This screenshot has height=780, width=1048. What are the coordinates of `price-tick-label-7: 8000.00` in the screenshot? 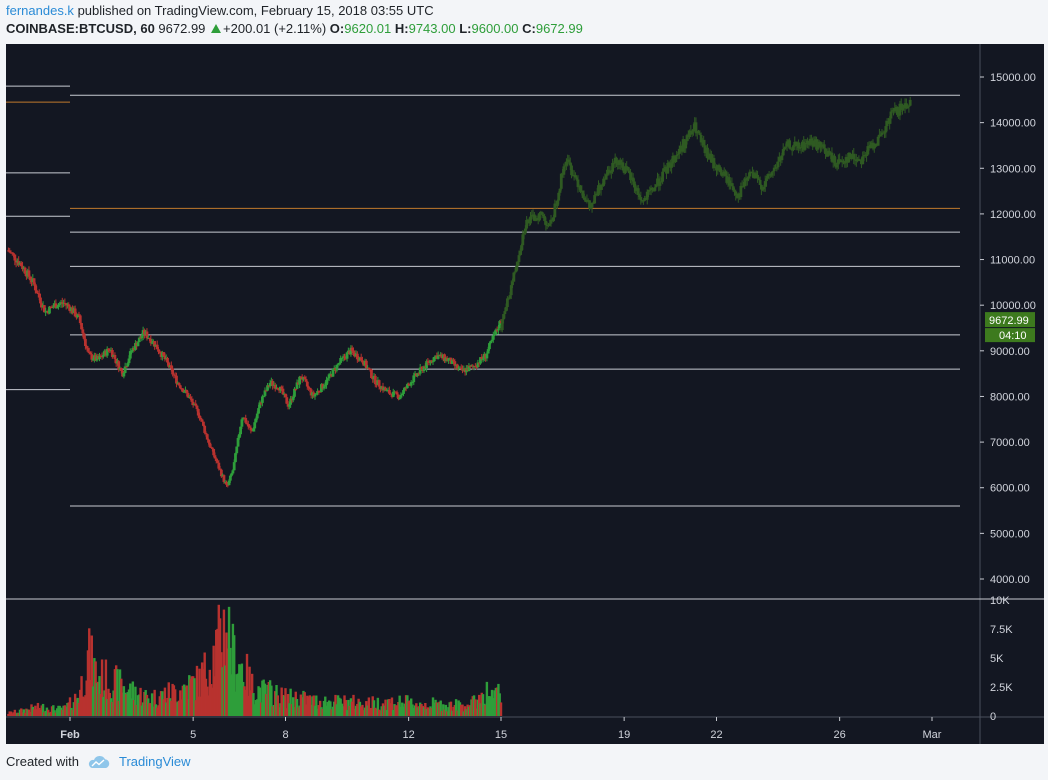 It's located at (1010, 397).